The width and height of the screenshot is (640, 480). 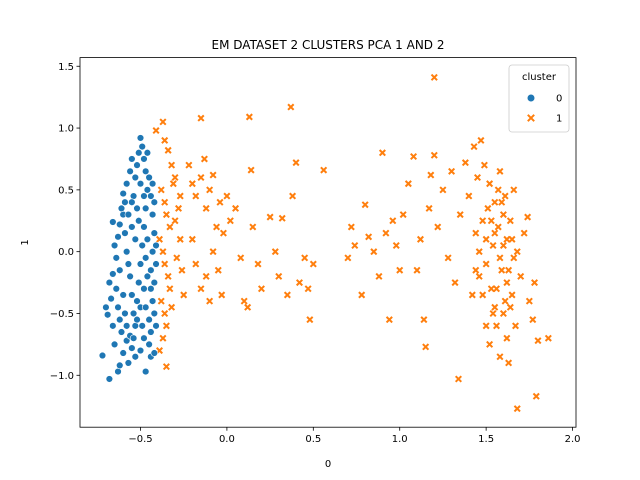 I want to click on y-tick-label: −0.5, so click(x=62, y=314).